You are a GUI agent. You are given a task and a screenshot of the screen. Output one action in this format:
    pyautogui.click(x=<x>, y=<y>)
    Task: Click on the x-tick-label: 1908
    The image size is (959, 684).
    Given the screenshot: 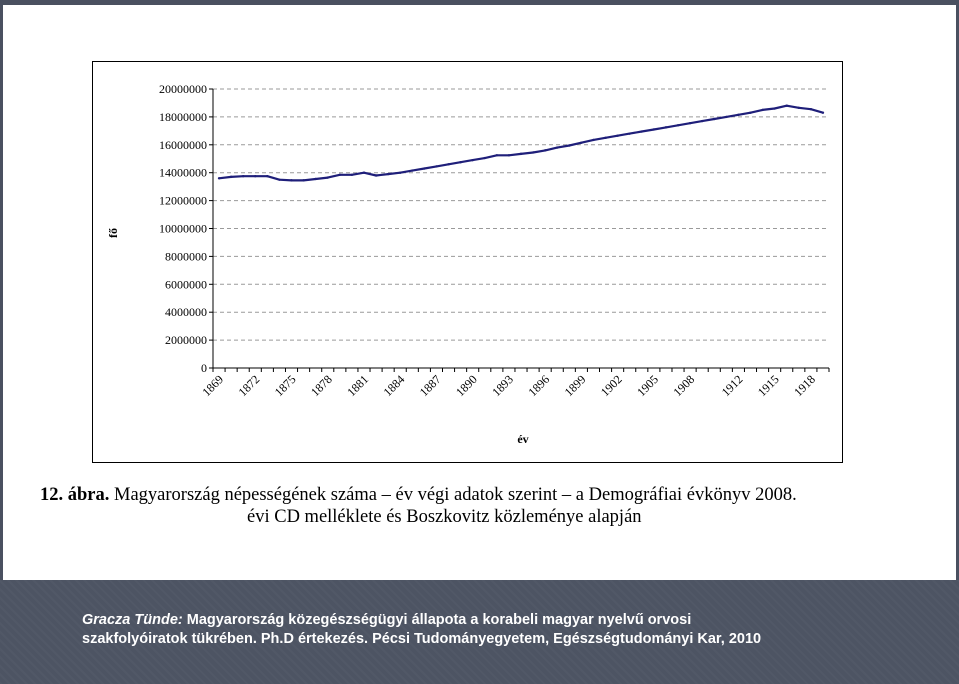 What is the action you would take?
    pyautogui.click(x=683, y=385)
    